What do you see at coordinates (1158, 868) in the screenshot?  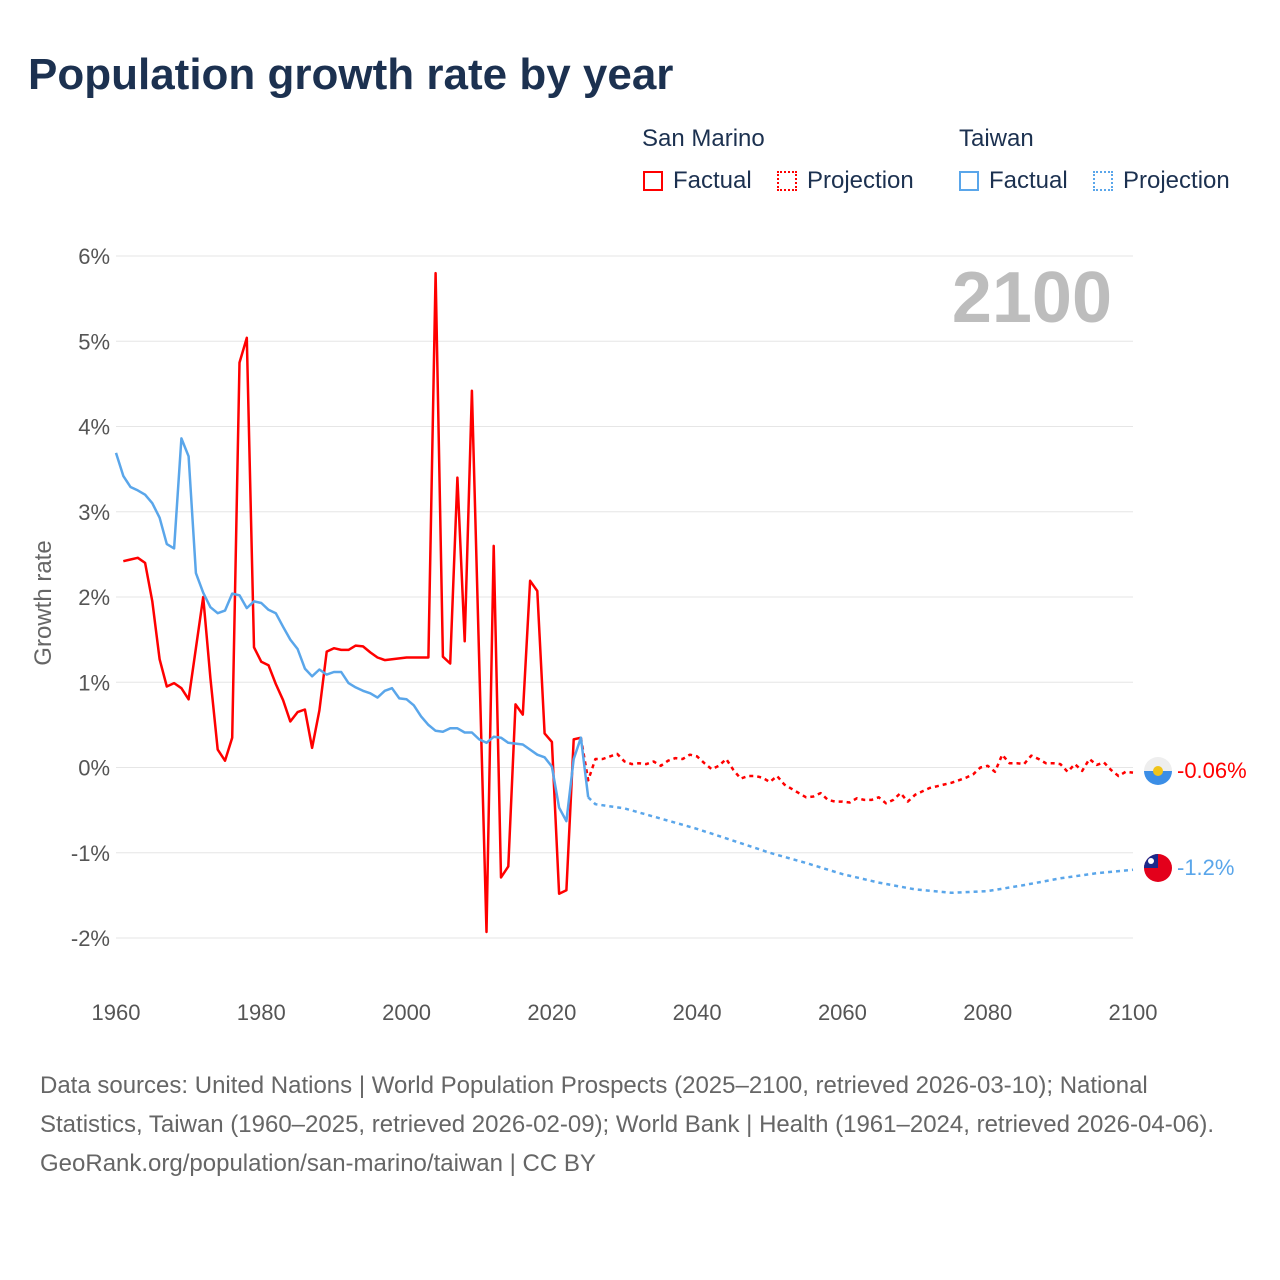 I see `taiwan-flag-icon` at bounding box center [1158, 868].